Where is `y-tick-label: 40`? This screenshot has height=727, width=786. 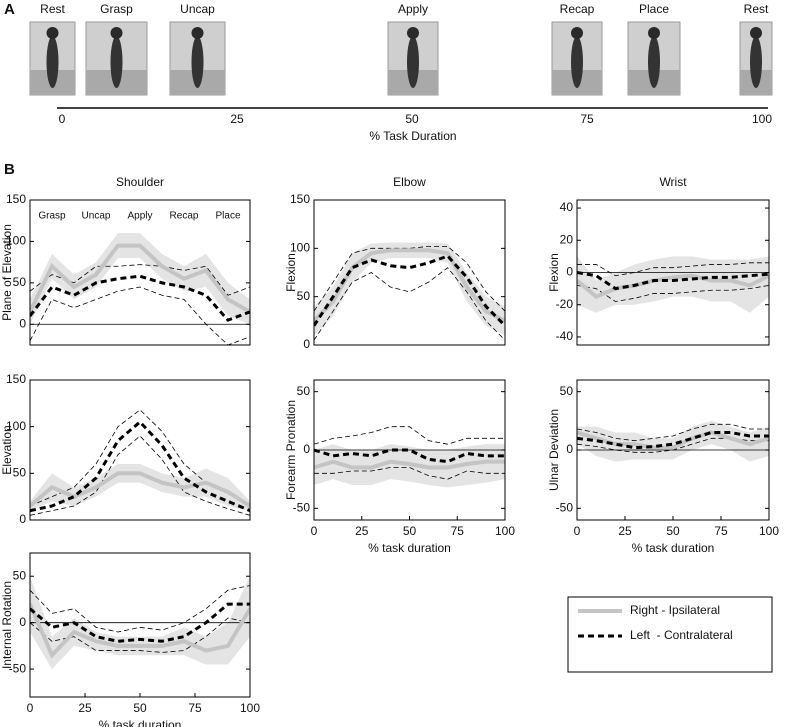 y-tick-label: 40 is located at coordinates (567, 207).